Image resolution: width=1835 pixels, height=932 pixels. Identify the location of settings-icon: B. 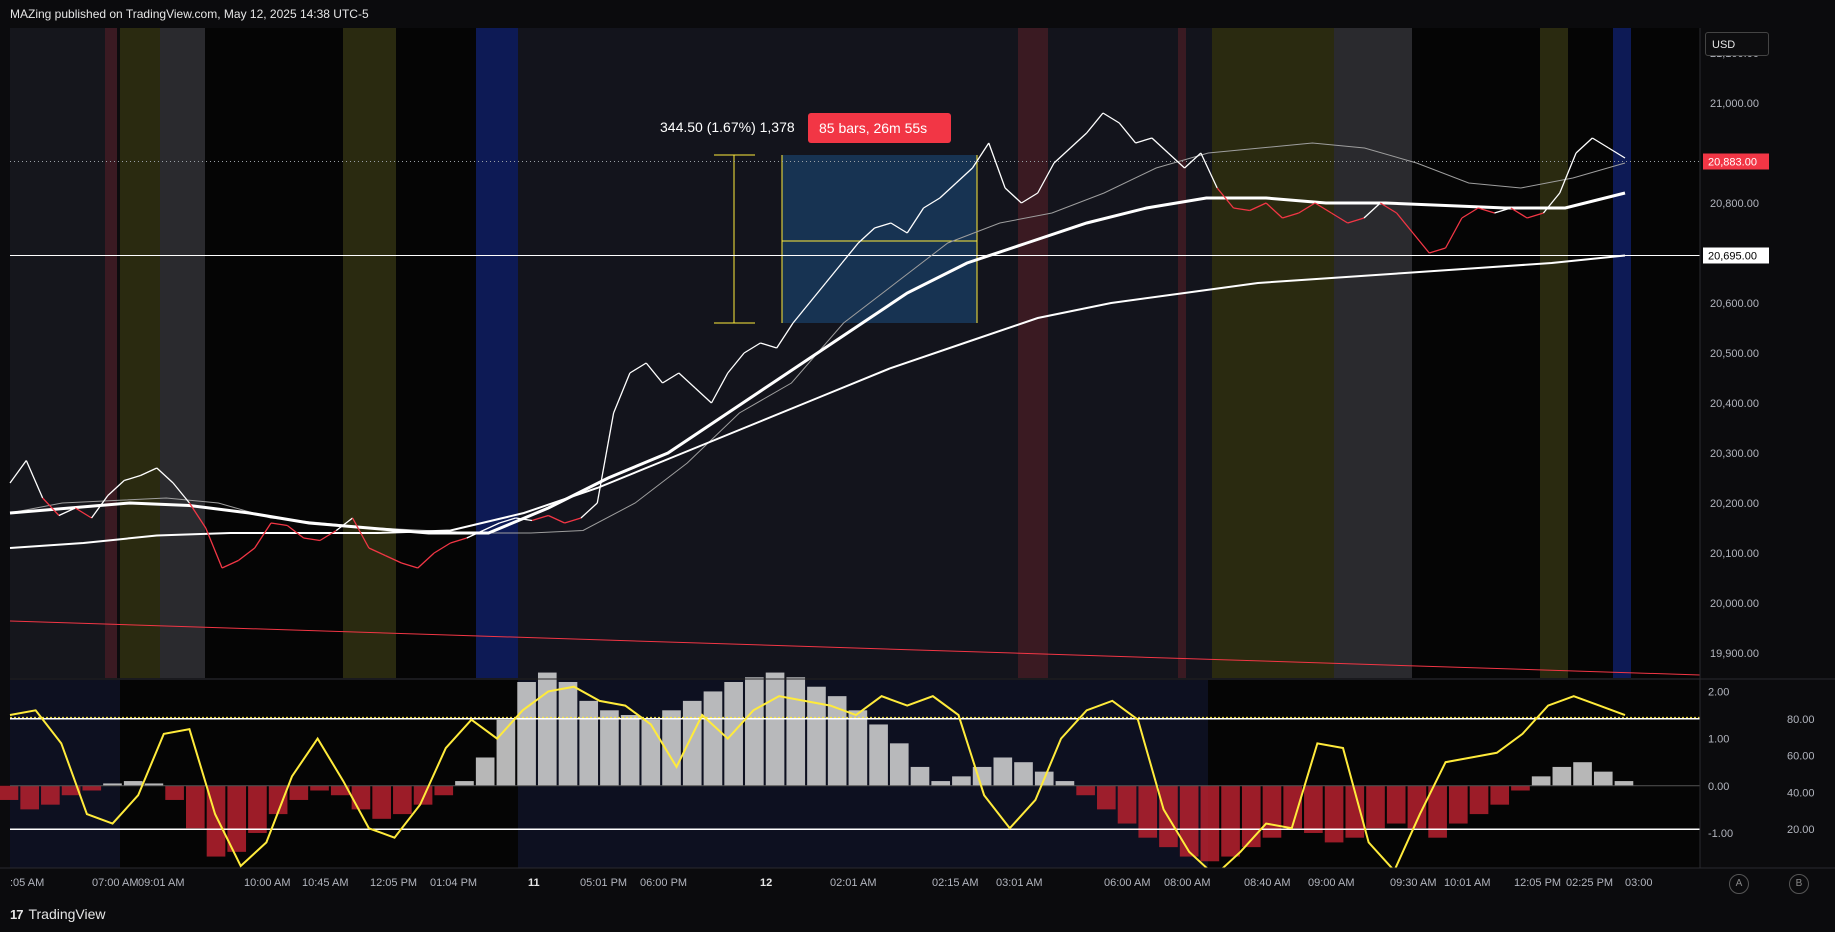
(1799, 884).